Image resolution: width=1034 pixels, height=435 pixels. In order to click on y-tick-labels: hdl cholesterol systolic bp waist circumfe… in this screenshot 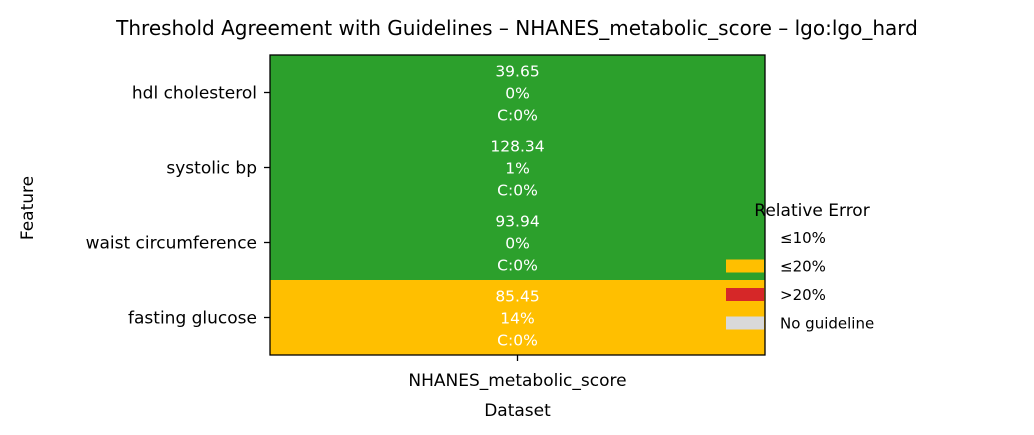, I will do `click(178, 206)`.